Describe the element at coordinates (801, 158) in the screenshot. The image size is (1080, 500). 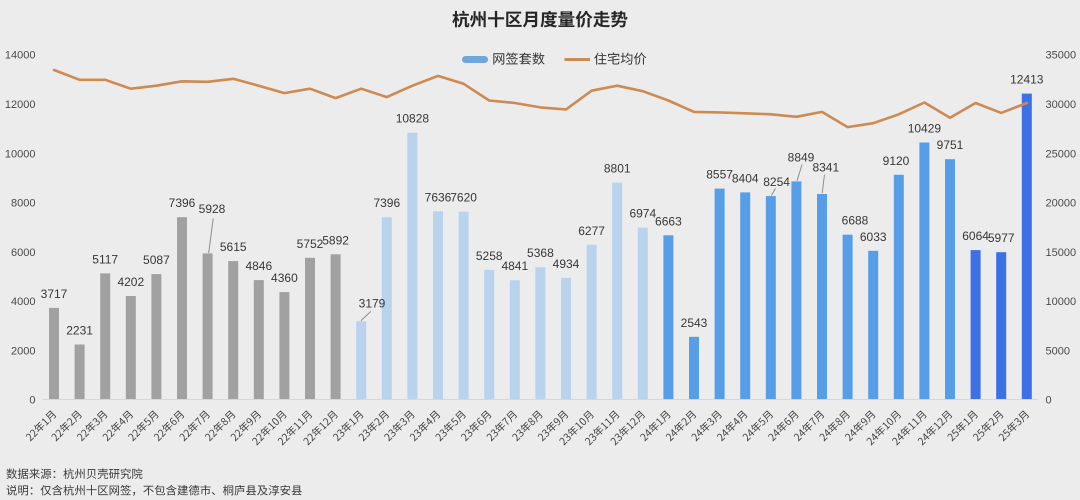
I see `svg-text: 8849` at that location.